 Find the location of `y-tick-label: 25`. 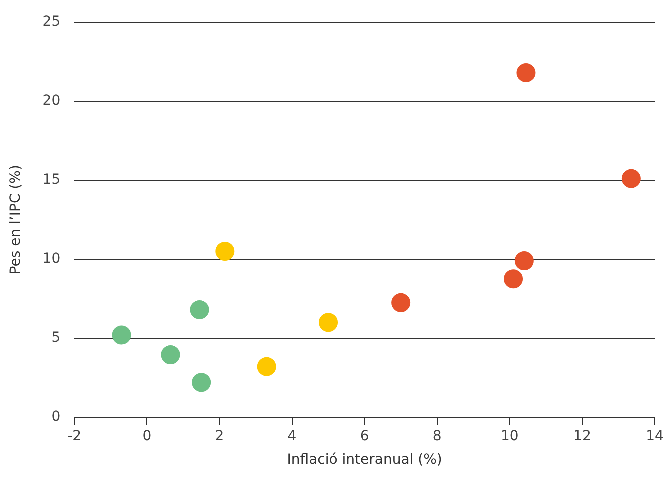

y-tick-label: 25 is located at coordinates (51, 22).